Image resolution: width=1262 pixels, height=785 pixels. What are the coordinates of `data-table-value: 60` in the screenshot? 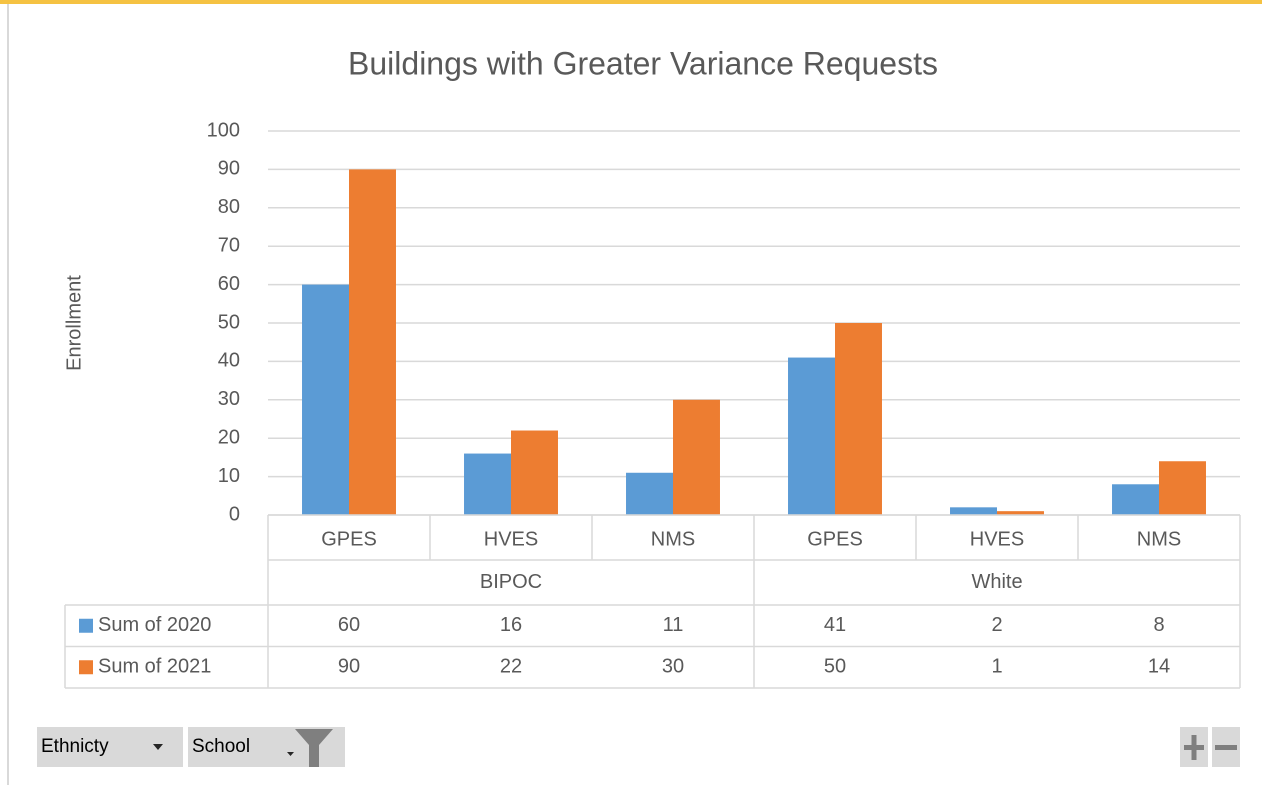 It's located at (349, 625).